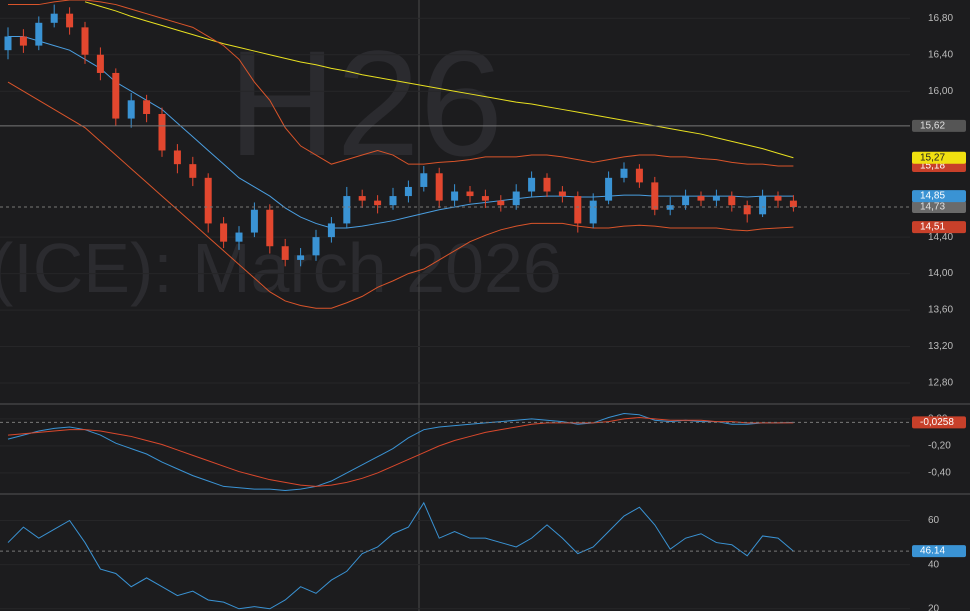  What do you see at coordinates (940, 18) in the screenshot?
I see `y-tick-label: 16,80` at bounding box center [940, 18].